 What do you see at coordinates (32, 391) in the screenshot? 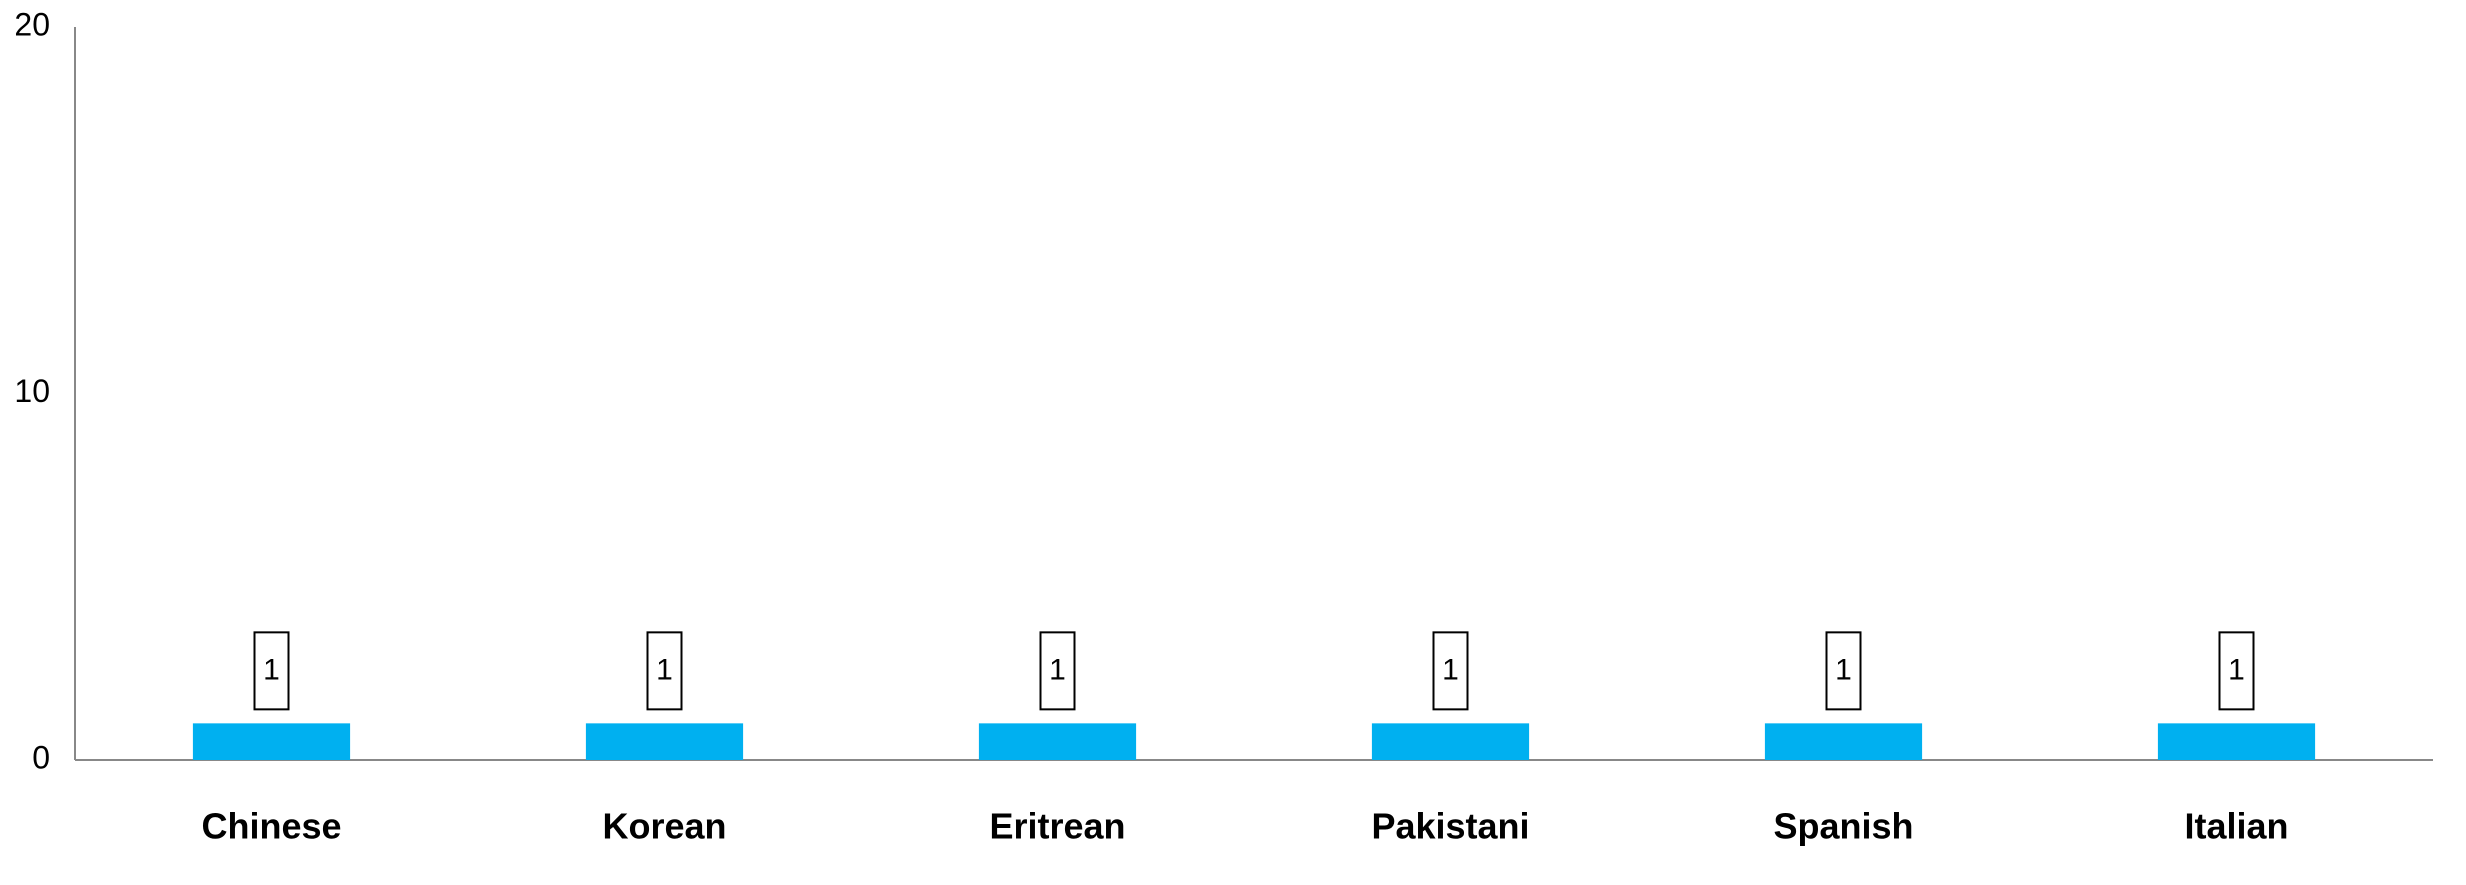
I see `y-tick-label: 10` at bounding box center [32, 391].